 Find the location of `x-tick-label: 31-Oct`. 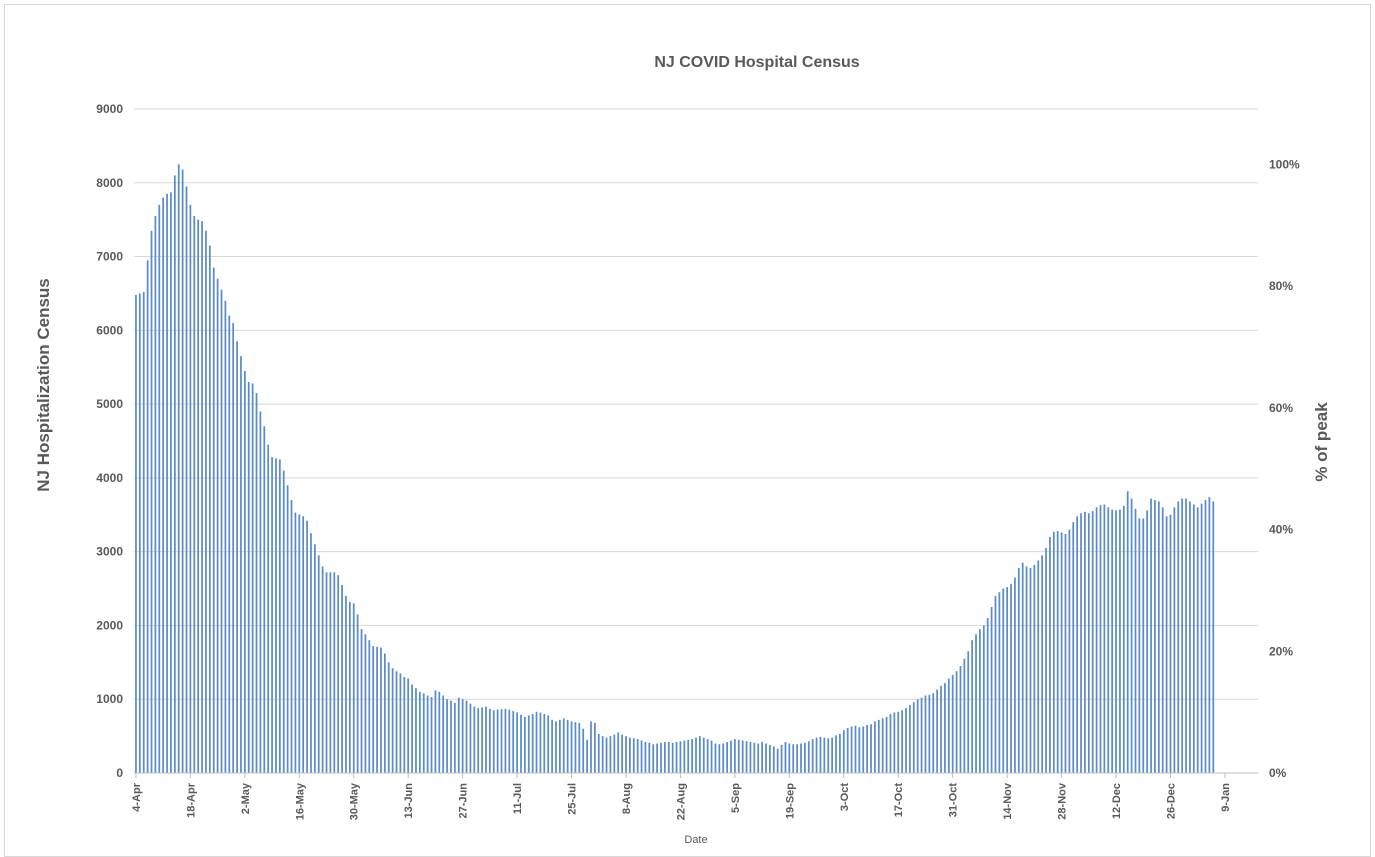

x-tick-label: 31-Oct is located at coordinates (954, 800).